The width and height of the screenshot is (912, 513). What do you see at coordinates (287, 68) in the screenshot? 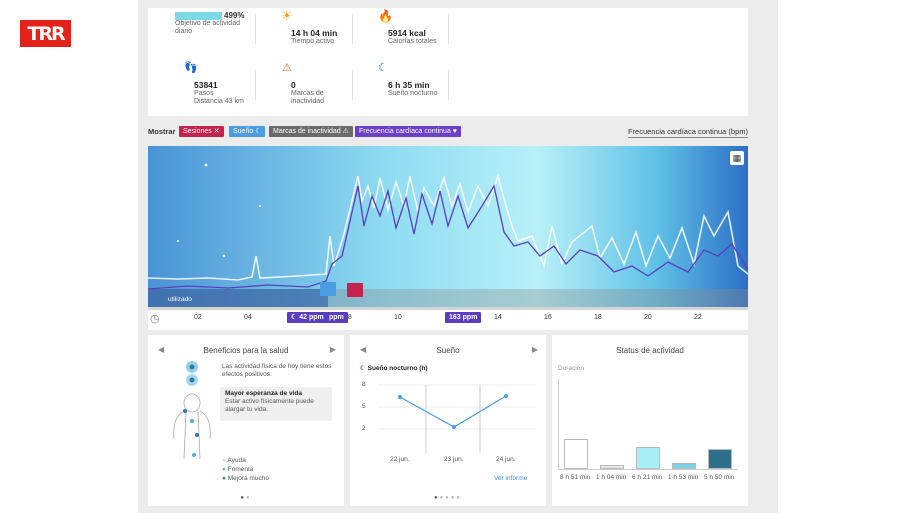
I see `warning-icon: ⚠` at bounding box center [287, 68].